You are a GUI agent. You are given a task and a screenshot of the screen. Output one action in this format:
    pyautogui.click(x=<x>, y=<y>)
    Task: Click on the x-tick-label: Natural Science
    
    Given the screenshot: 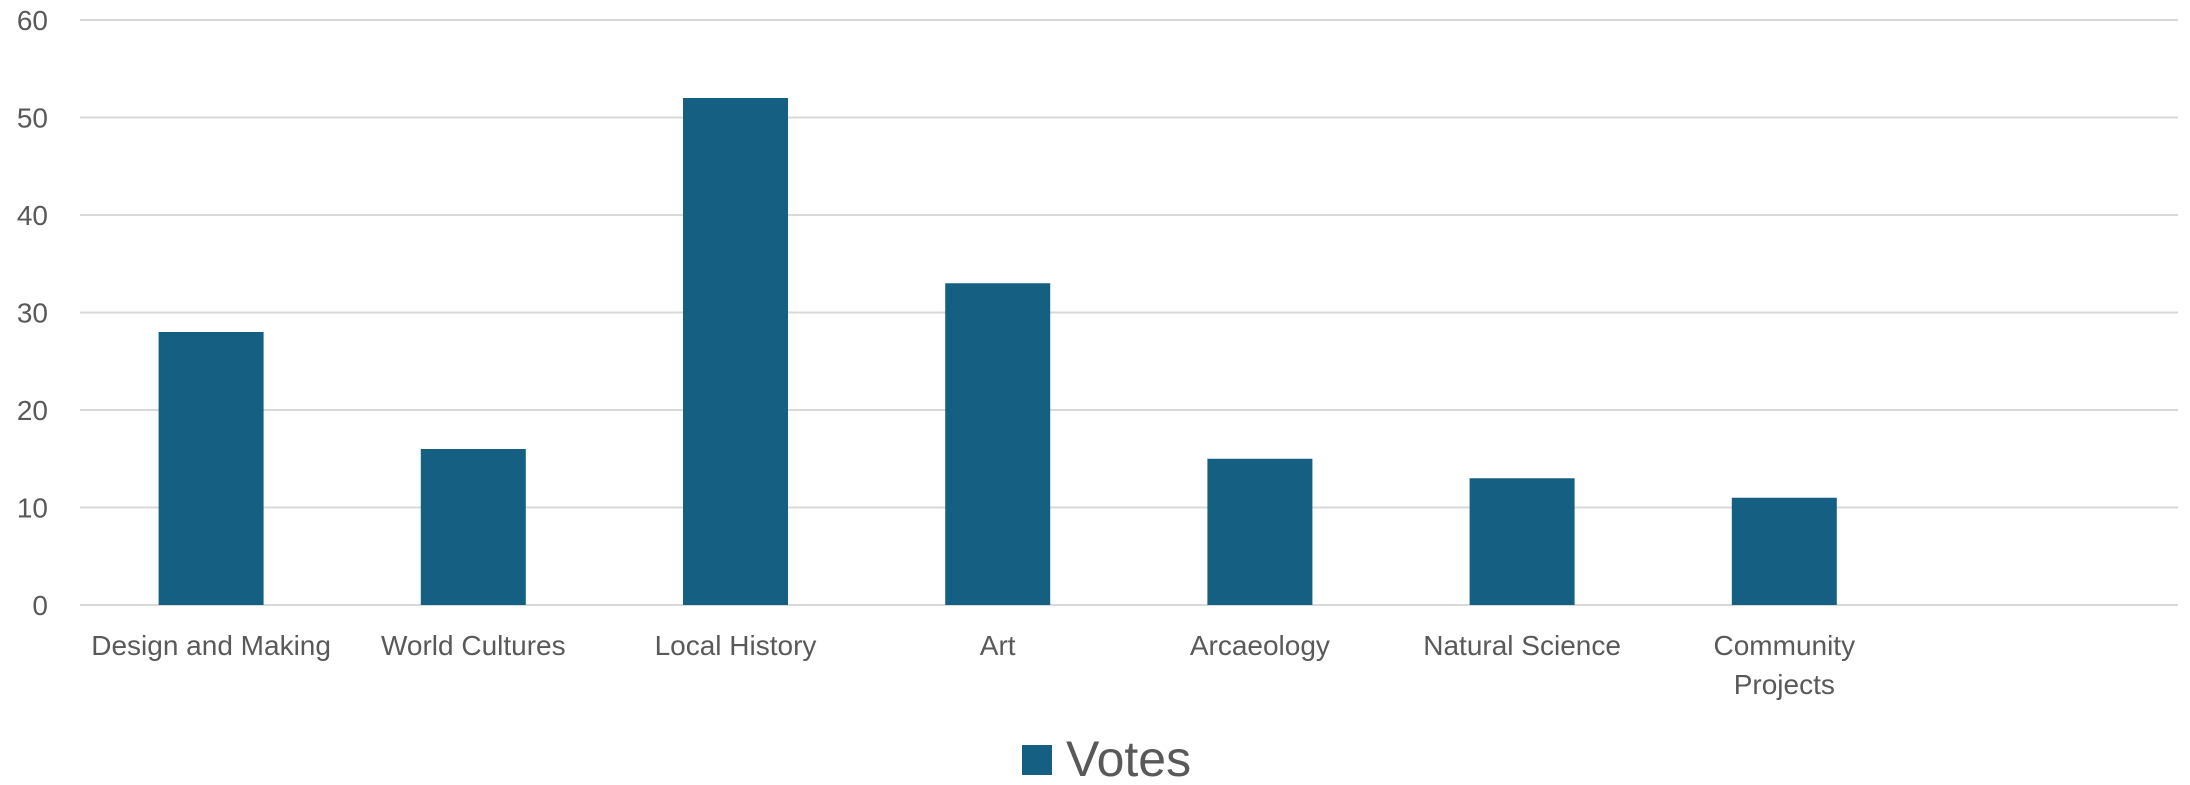 What is the action you would take?
    pyautogui.click(x=1522, y=645)
    